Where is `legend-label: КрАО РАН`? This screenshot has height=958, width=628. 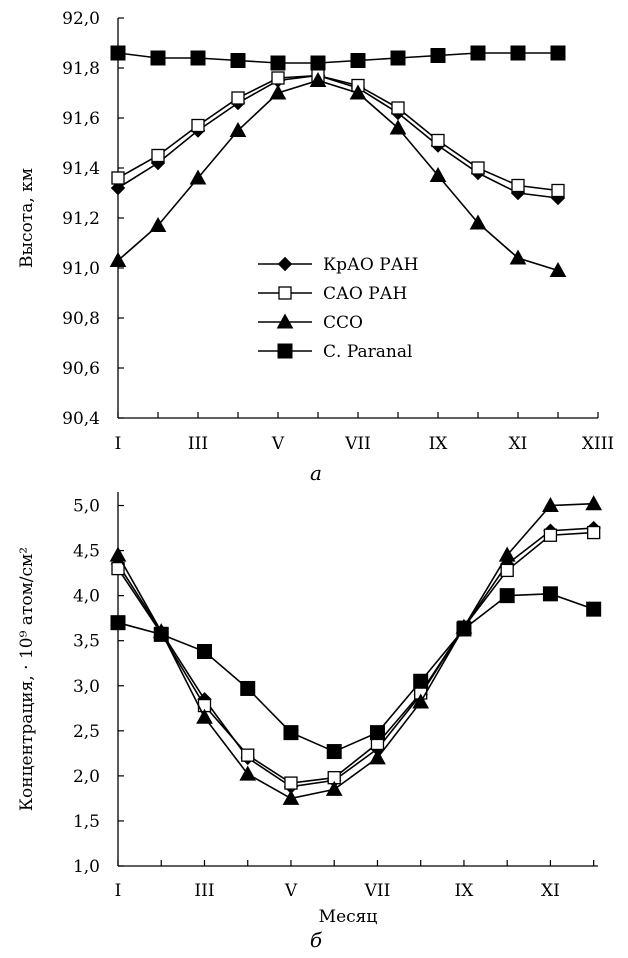
legend-label: КрАО РАН is located at coordinates (370, 265).